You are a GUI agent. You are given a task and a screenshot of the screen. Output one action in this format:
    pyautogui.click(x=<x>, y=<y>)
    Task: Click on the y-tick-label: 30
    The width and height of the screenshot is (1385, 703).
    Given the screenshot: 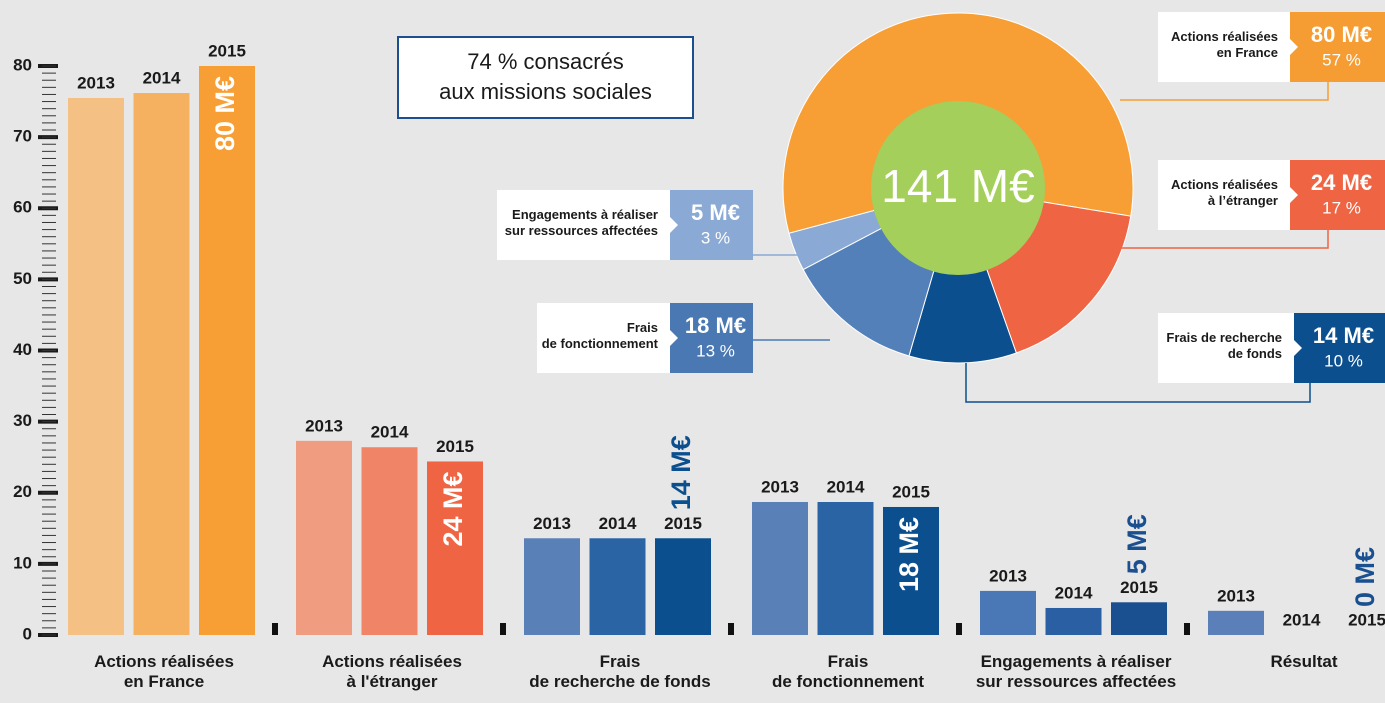 What is the action you would take?
    pyautogui.click(x=22, y=420)
    